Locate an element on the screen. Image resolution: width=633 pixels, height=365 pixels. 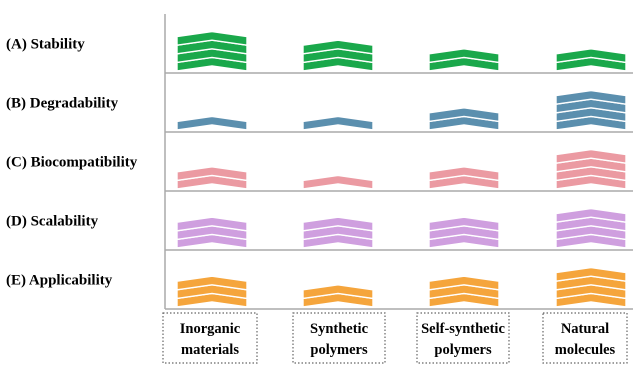
category-label: Inorganic is located at coordinates (210, 329).